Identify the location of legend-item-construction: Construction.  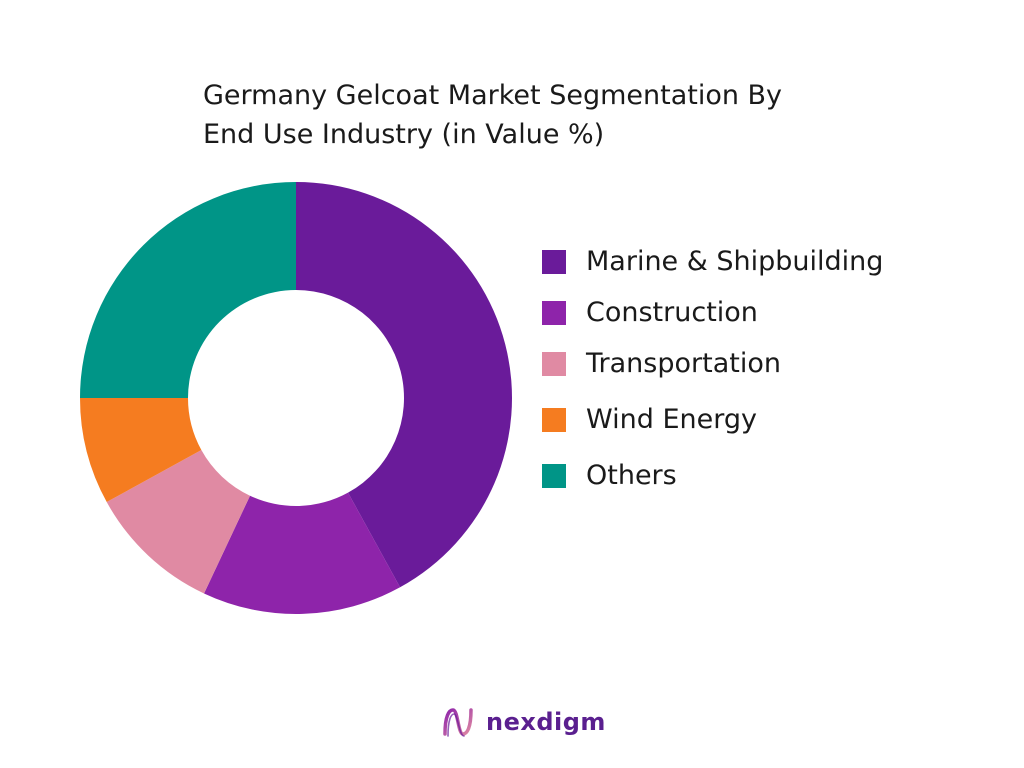
(650, 312).